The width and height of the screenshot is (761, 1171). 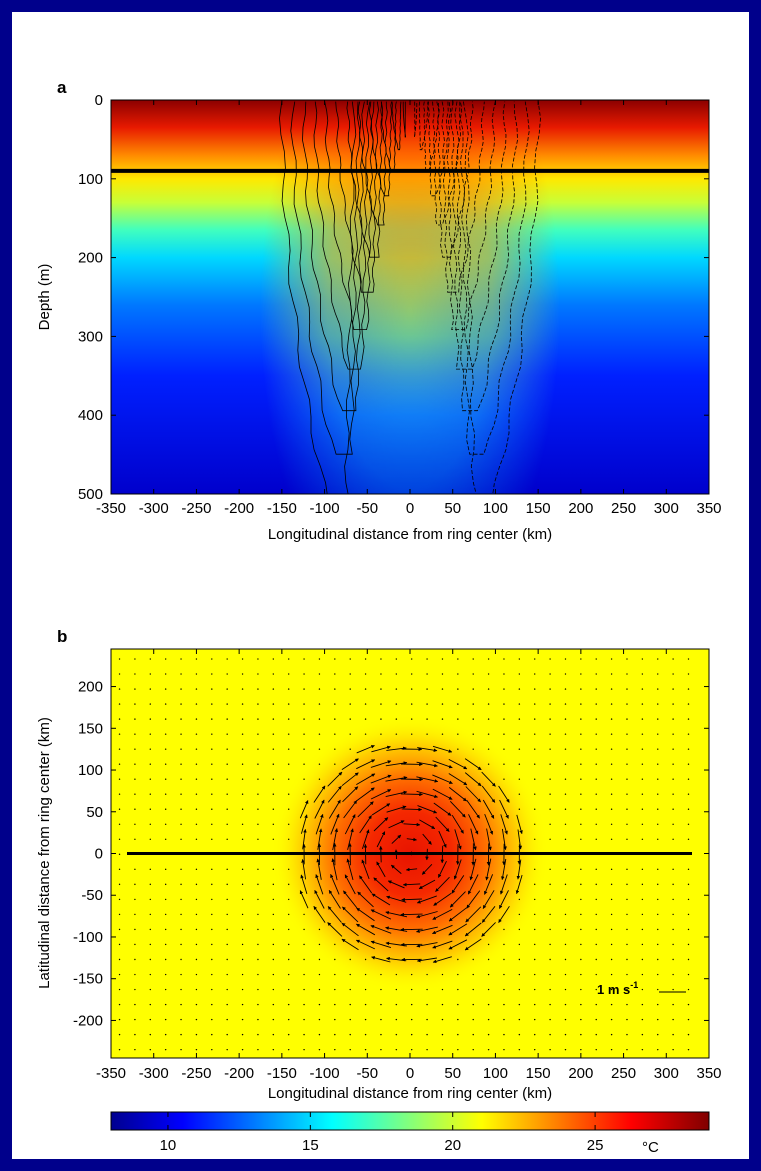 I want to click on y-tick-label: 300, so click(x=90, y=336).